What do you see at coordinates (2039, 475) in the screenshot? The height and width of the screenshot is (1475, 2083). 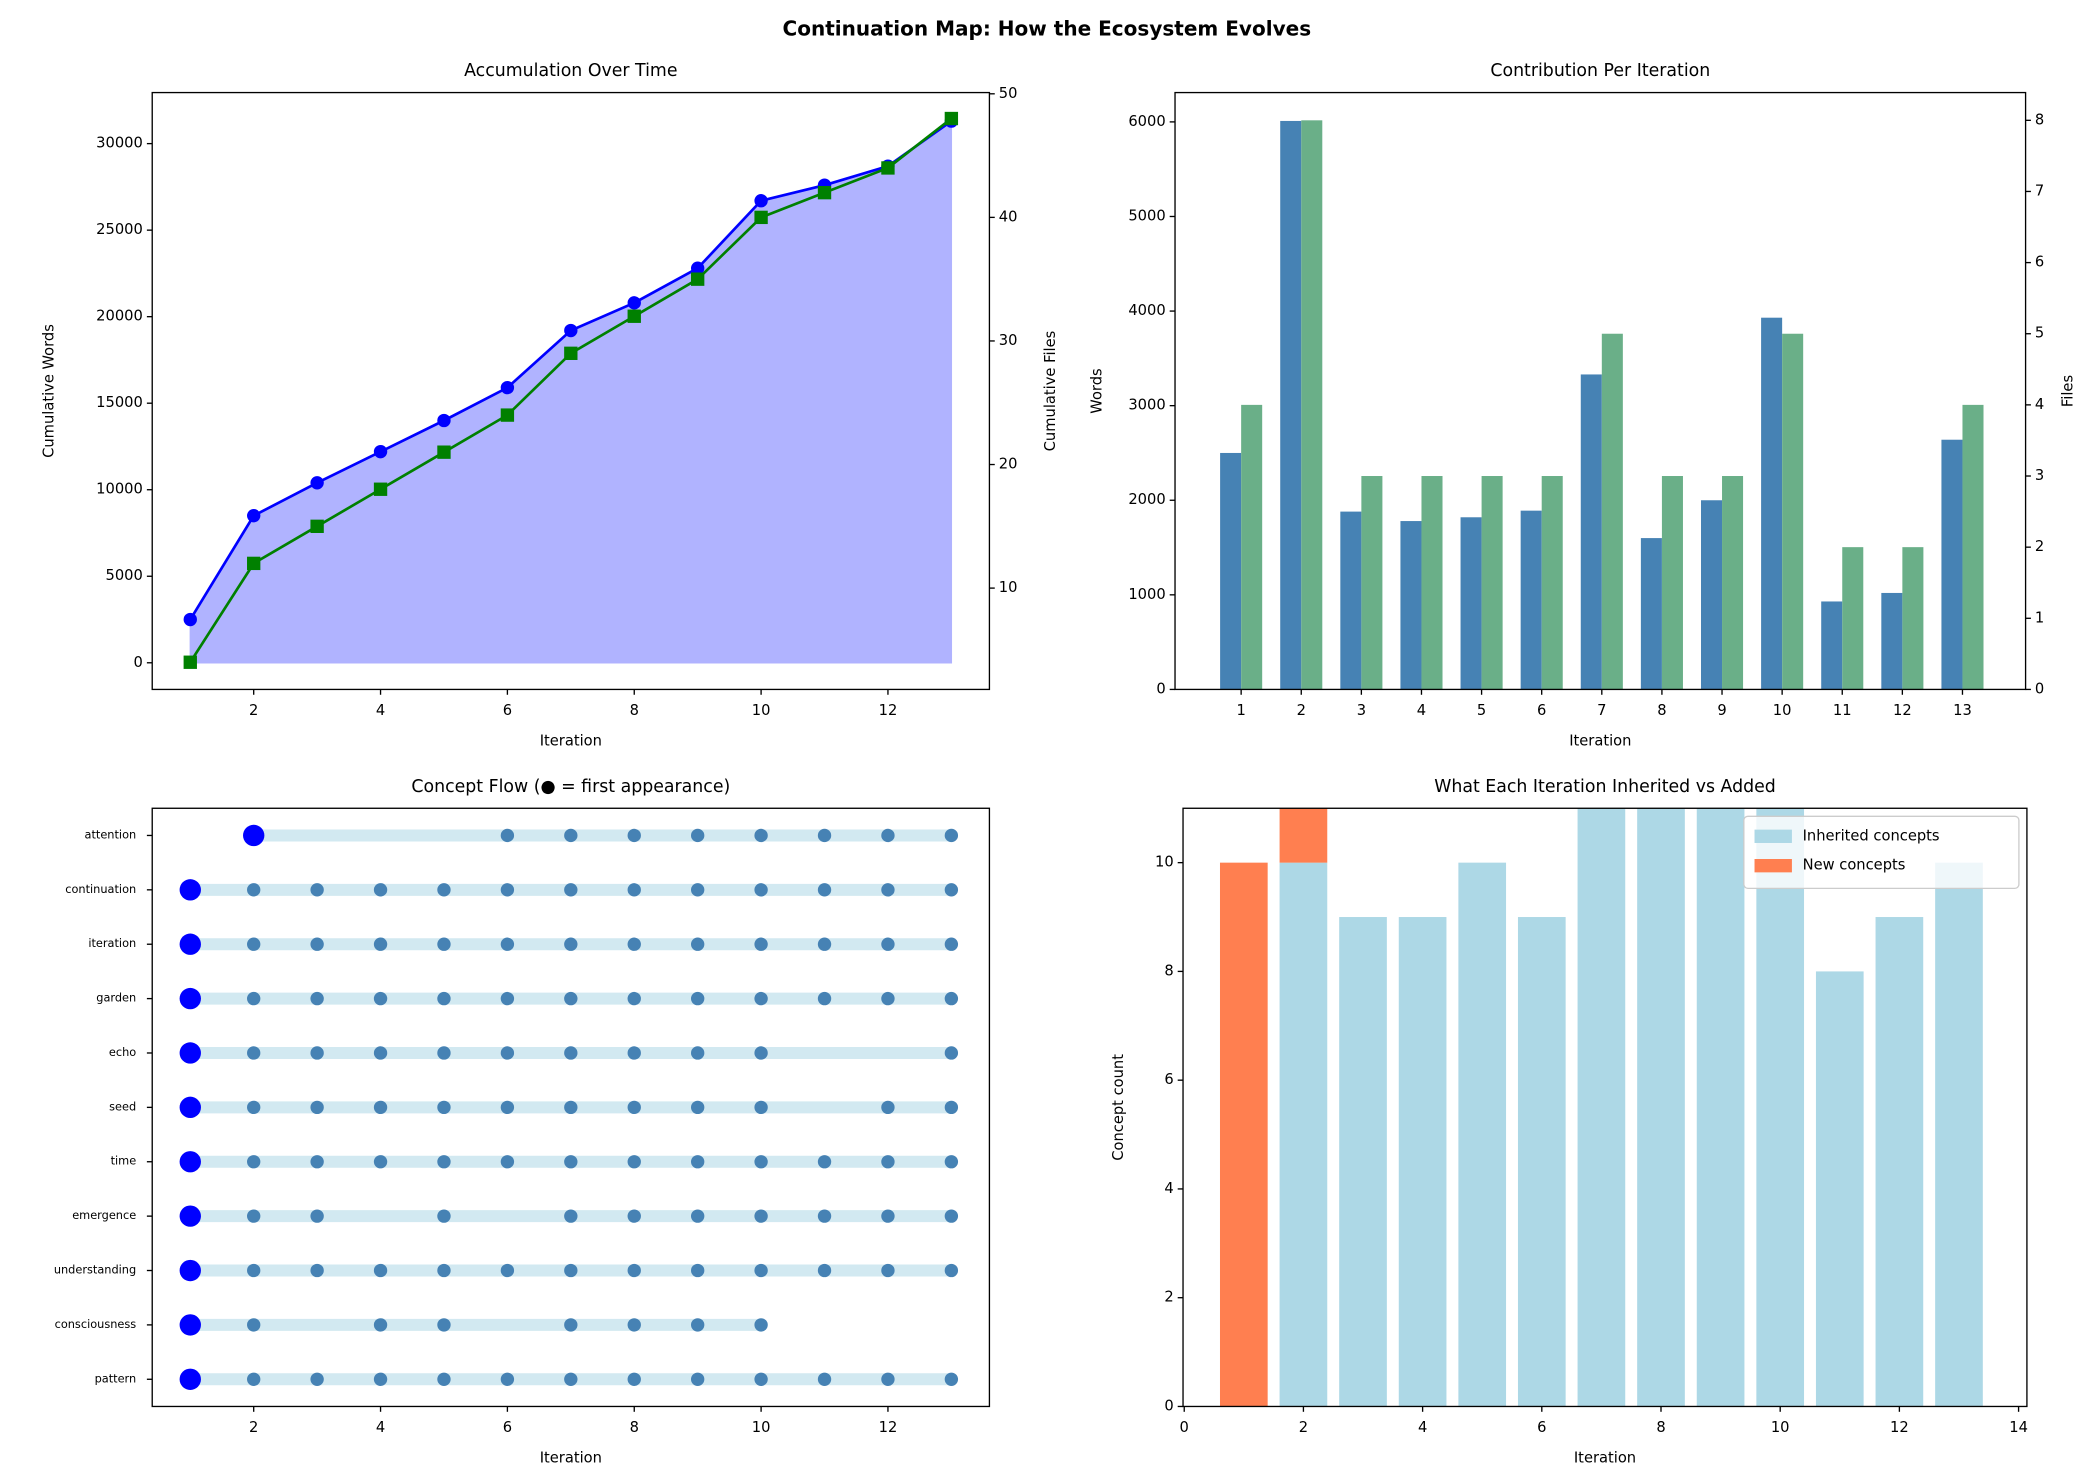 I see `y2-tick-label: 3` at bounding box center [2039, 475].